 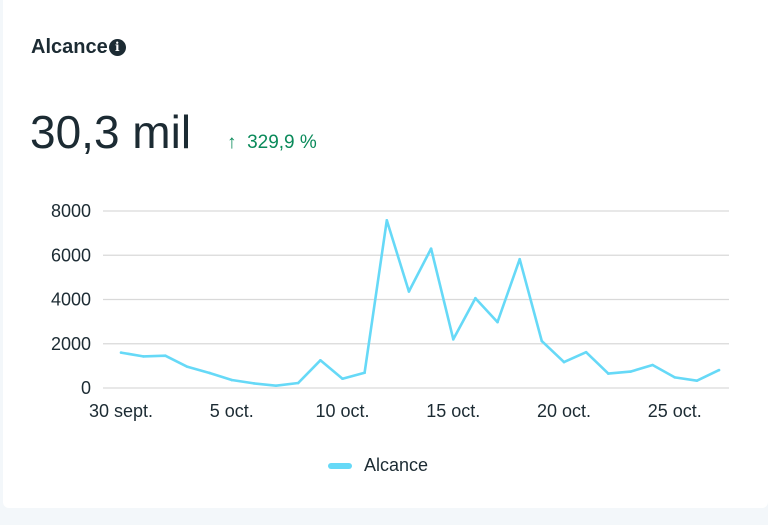 What do you see at coordinates (675, 411) in the screenshot?
I see `x-tick-label: 25 oct.` at bounding box center [675, 411].